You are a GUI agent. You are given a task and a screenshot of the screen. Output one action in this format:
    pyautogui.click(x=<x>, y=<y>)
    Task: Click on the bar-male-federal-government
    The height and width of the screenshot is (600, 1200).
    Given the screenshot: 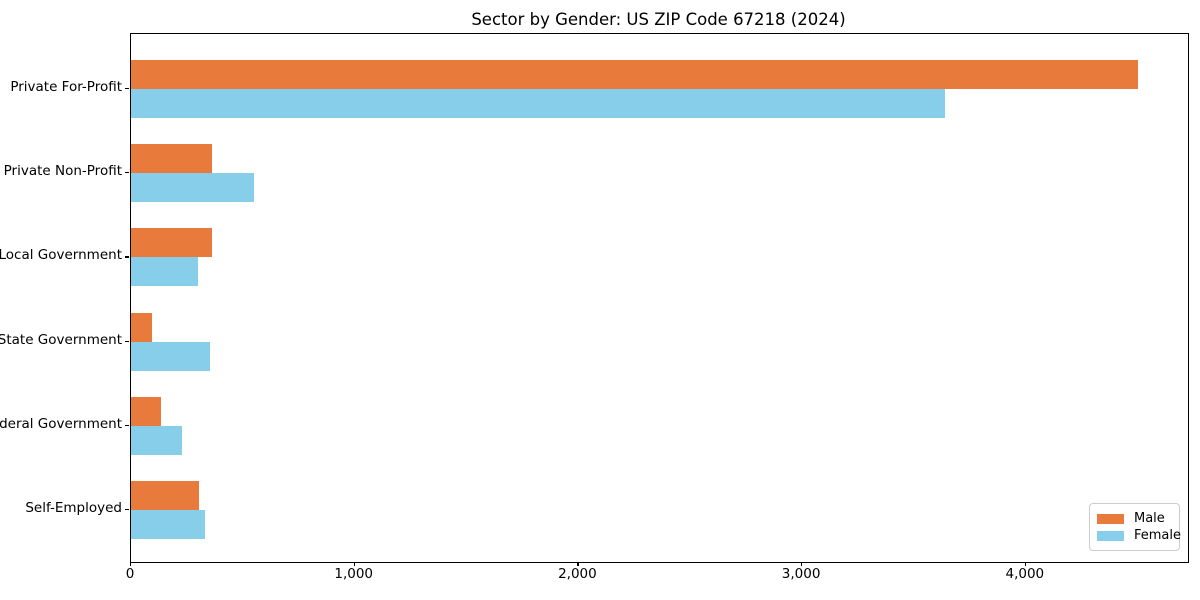 What is the action you would take?
    pyautogui.click(x=146, y=411)
    